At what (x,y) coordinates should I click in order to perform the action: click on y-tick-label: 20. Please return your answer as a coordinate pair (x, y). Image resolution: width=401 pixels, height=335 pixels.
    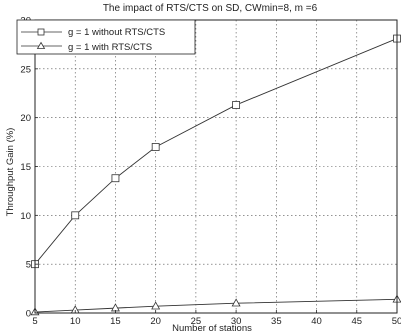
    Looking at the image, I should click on (25, 118).